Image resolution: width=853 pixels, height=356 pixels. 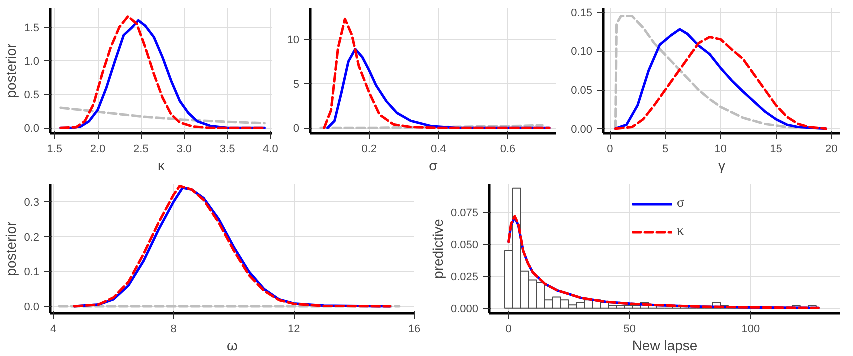 What do you see at coordinates (370, 150) in the screenshot?
I see `x-tick-label: 0.2` at bounding box center [370, 150].